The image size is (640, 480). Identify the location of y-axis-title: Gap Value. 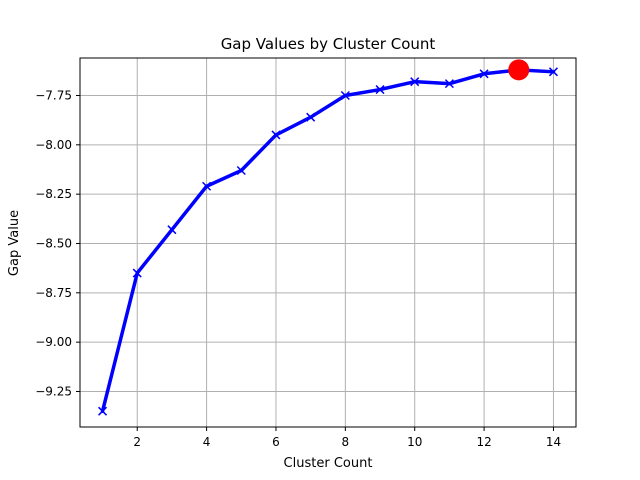
(14, 243).